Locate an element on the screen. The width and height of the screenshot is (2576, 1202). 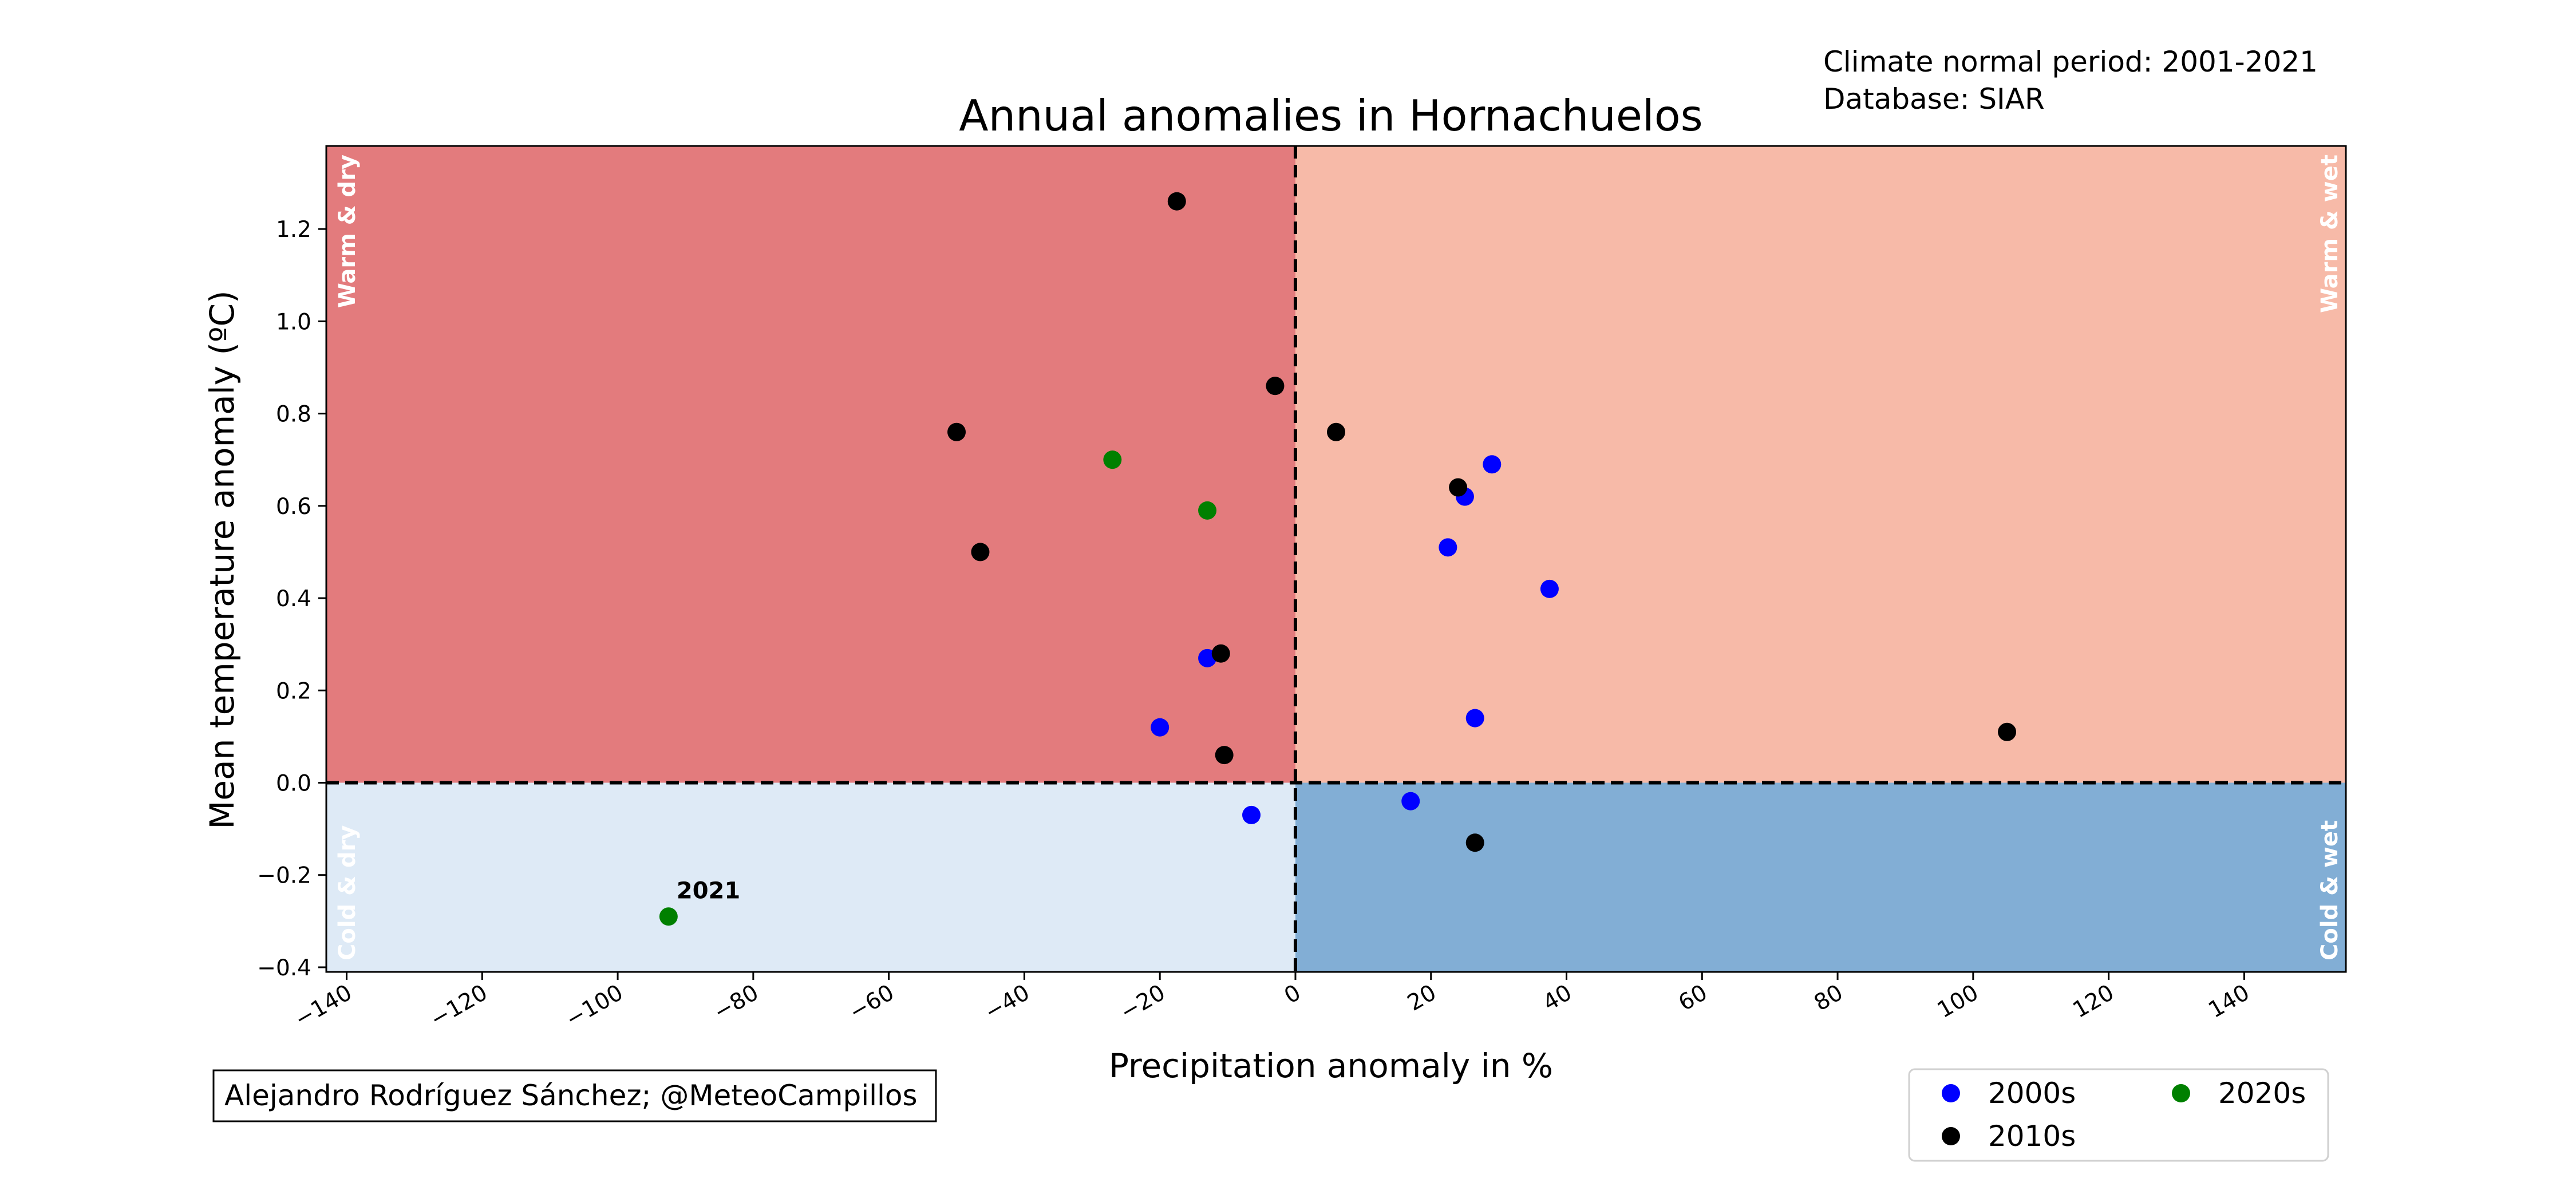
legend-marker-2010s is located at coordinates (1951, 1136).